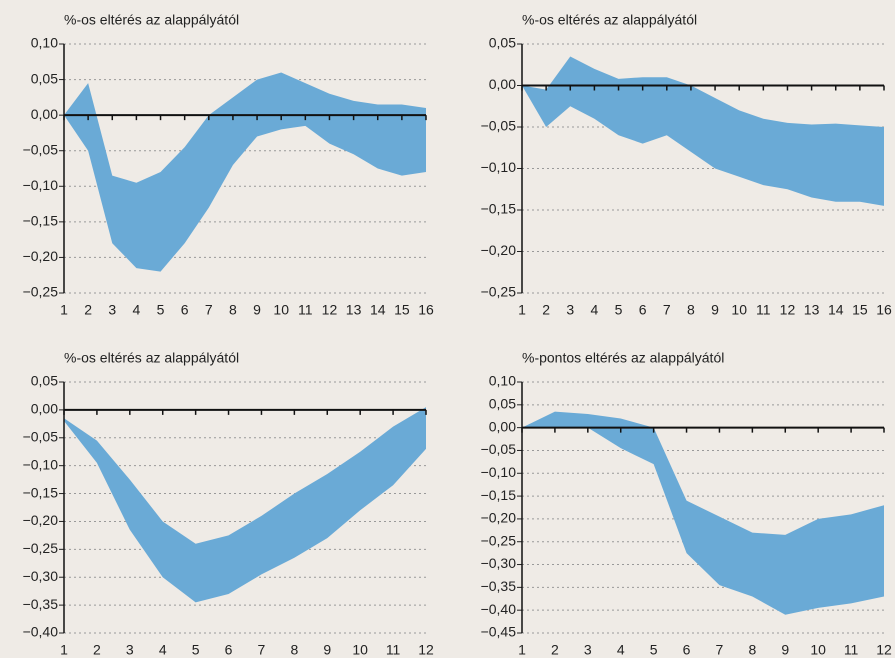 The image size is (895, 658). I want to click on chart-title: %-pontos eltérés az alappályától, so click(623, 358).